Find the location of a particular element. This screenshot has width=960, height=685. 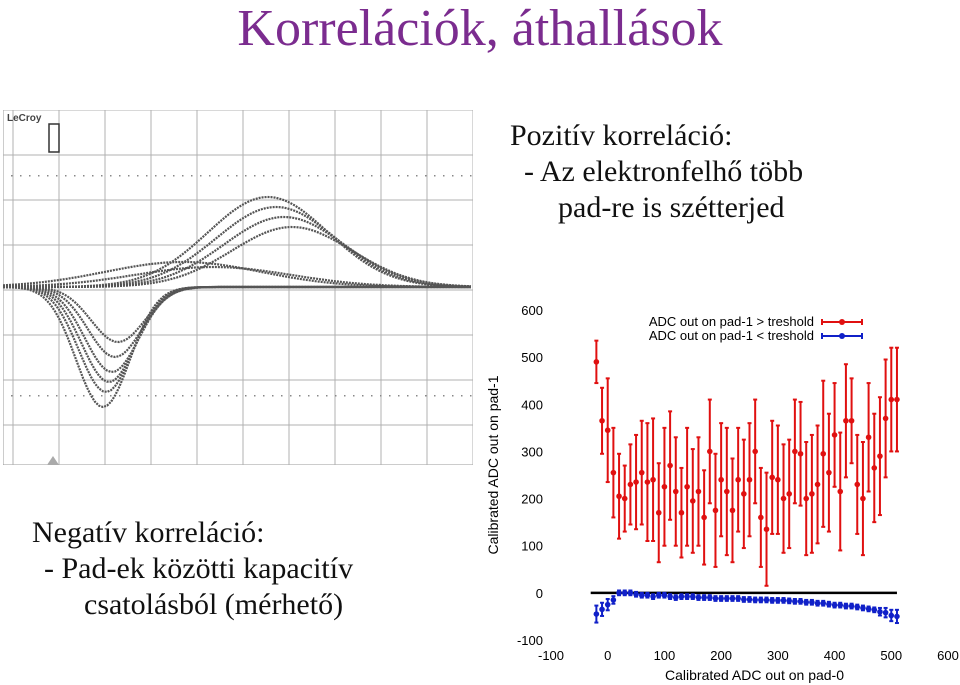

positive-heading: Pozitív korreláció: is located at coordinates (621, 135).